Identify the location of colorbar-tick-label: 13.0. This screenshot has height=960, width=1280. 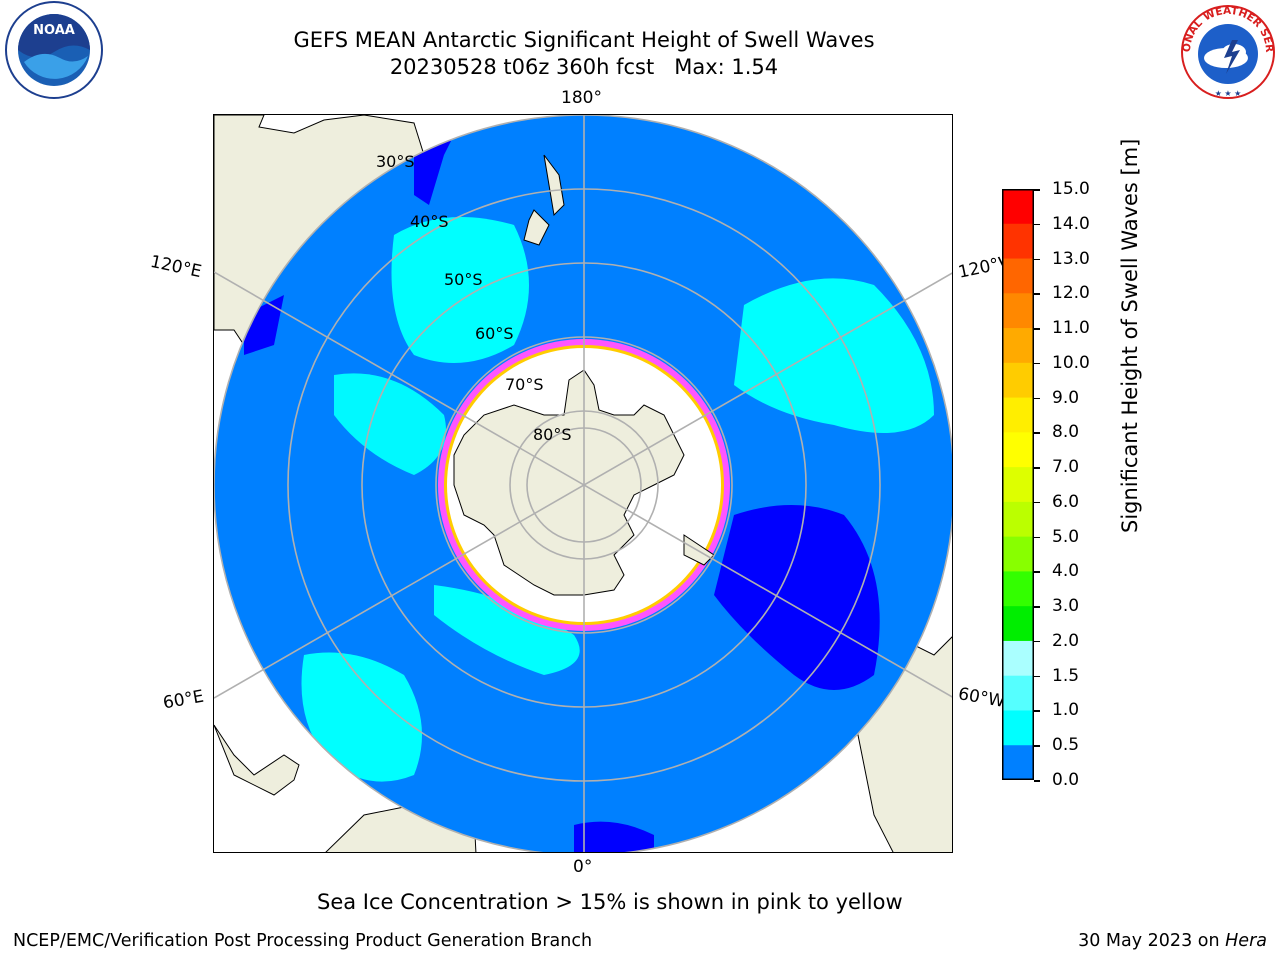
(1071, 258).